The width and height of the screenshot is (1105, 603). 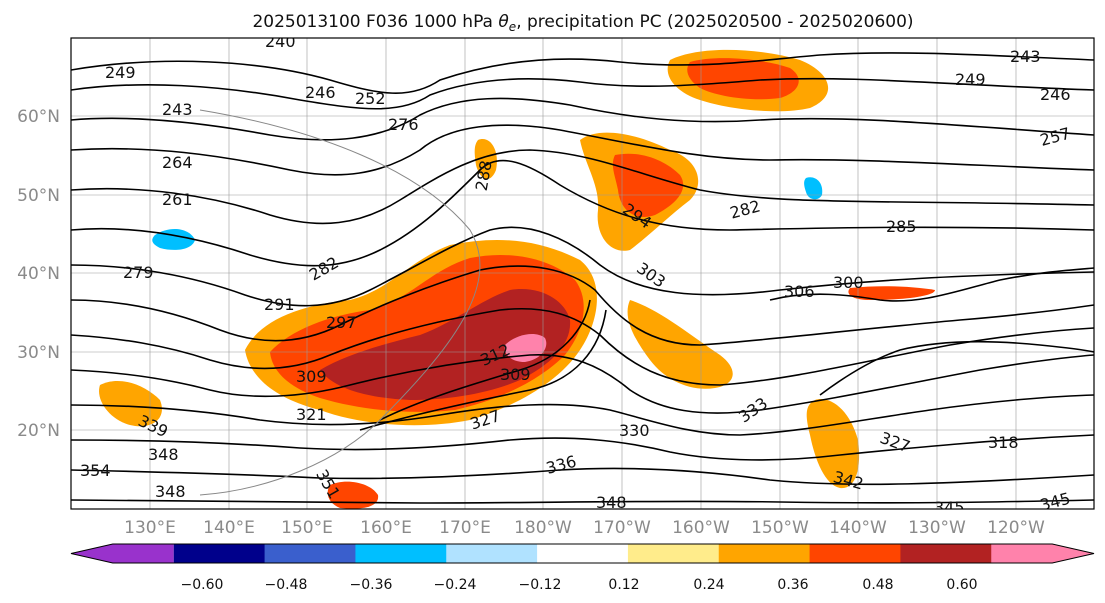 I want to click on colorbar-tick-label: −0.24, so click(x=455, y=585).